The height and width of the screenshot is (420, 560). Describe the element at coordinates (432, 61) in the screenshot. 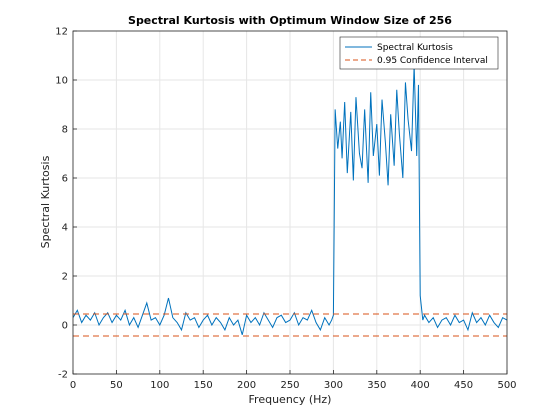

I see `legend-label-confidence-interval: 0.95 Confidence Interval` at that location.